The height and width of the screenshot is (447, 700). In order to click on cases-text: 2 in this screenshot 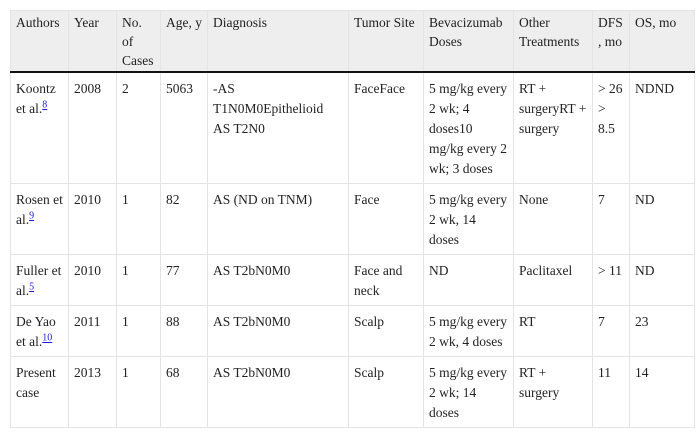, I will do `click(125, 88)`.